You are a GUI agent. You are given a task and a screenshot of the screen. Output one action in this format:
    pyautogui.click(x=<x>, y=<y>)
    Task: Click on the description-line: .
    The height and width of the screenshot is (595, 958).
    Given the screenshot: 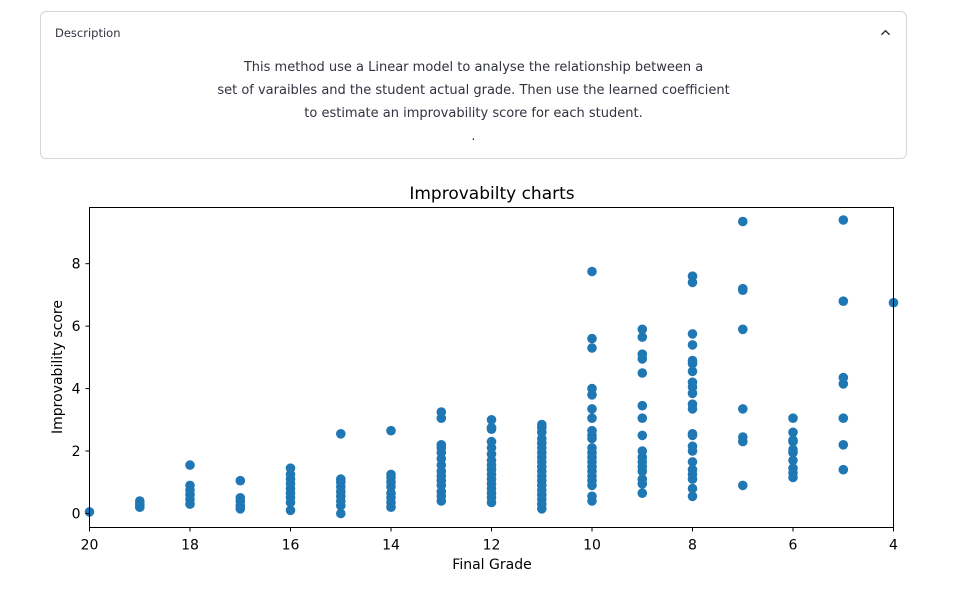 What is the action you would take?
    pyautogui.click(x=473, y=136)
    